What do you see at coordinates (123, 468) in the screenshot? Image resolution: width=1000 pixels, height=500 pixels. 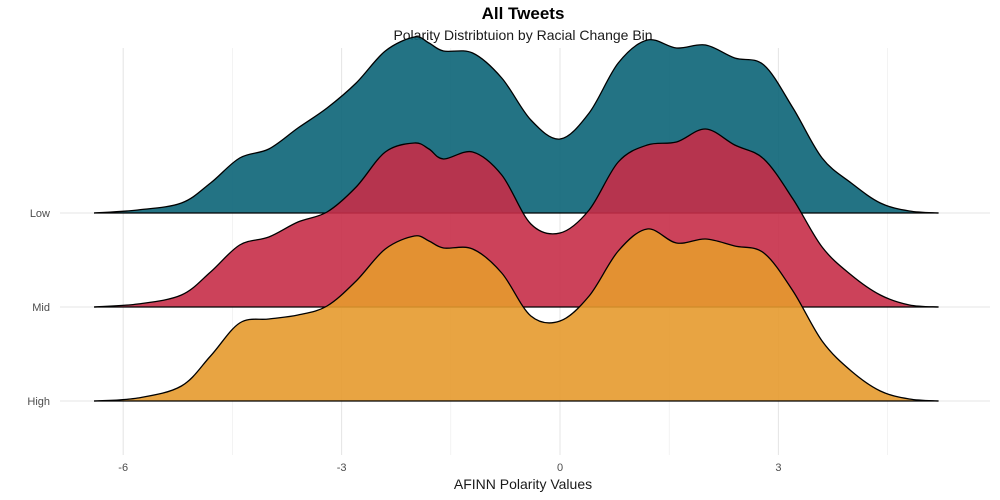 I see `x-tick-label-0: -6` at bounding box center [123, 468].